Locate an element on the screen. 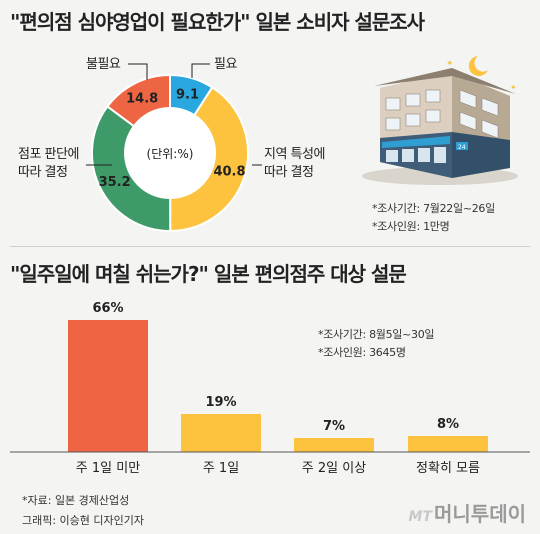  brand-name: 머니투데이 is located at coordinates (480, 514).